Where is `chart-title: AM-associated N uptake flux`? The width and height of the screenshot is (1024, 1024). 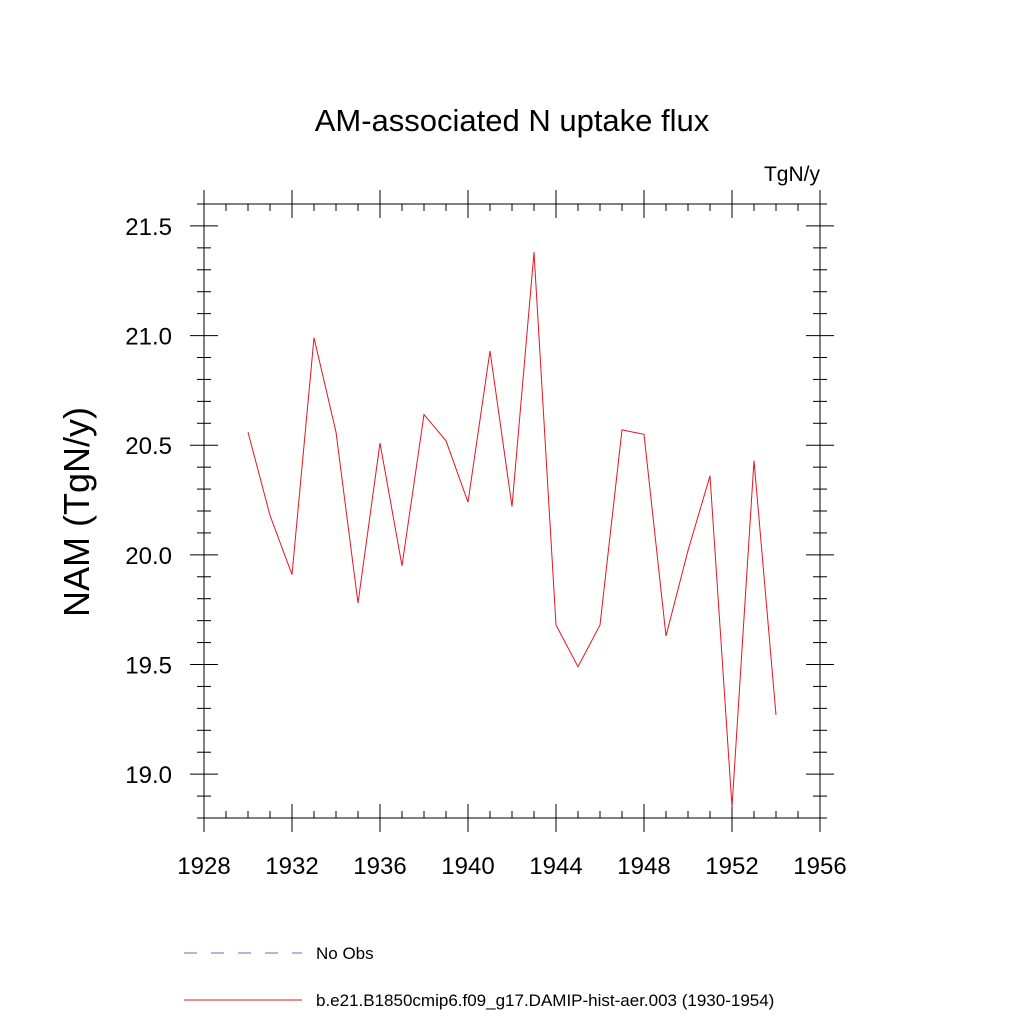
chart-title: AM-associated N uptake flux is located at coordinates (512, 120).